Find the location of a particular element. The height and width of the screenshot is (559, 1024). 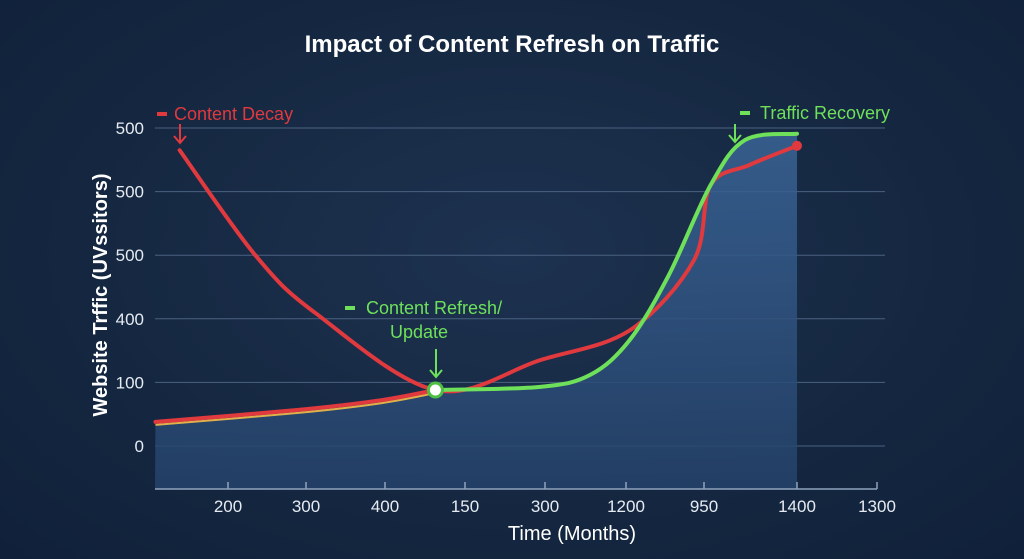

y-tick-label: 0 is located at coordinates (139, 446).